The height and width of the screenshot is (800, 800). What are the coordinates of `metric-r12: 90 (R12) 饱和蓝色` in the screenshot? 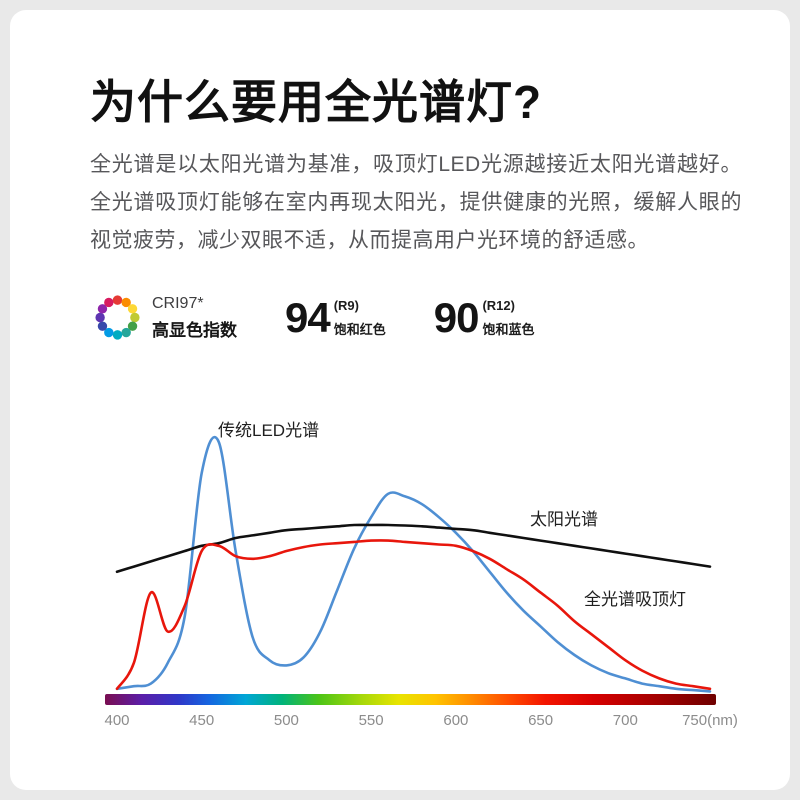 It's located at (484, 317).